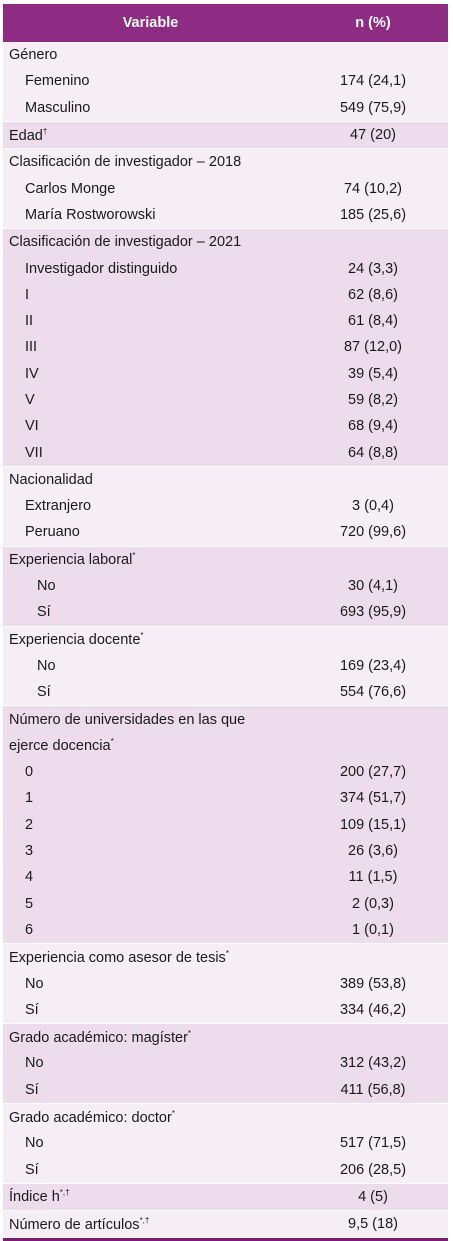 The image size is (453, 1241). What do you see at coordinates (373, 903) in the screenshot?
I see `row-value: 2 (0,3)` at bounding box center [373, 903].